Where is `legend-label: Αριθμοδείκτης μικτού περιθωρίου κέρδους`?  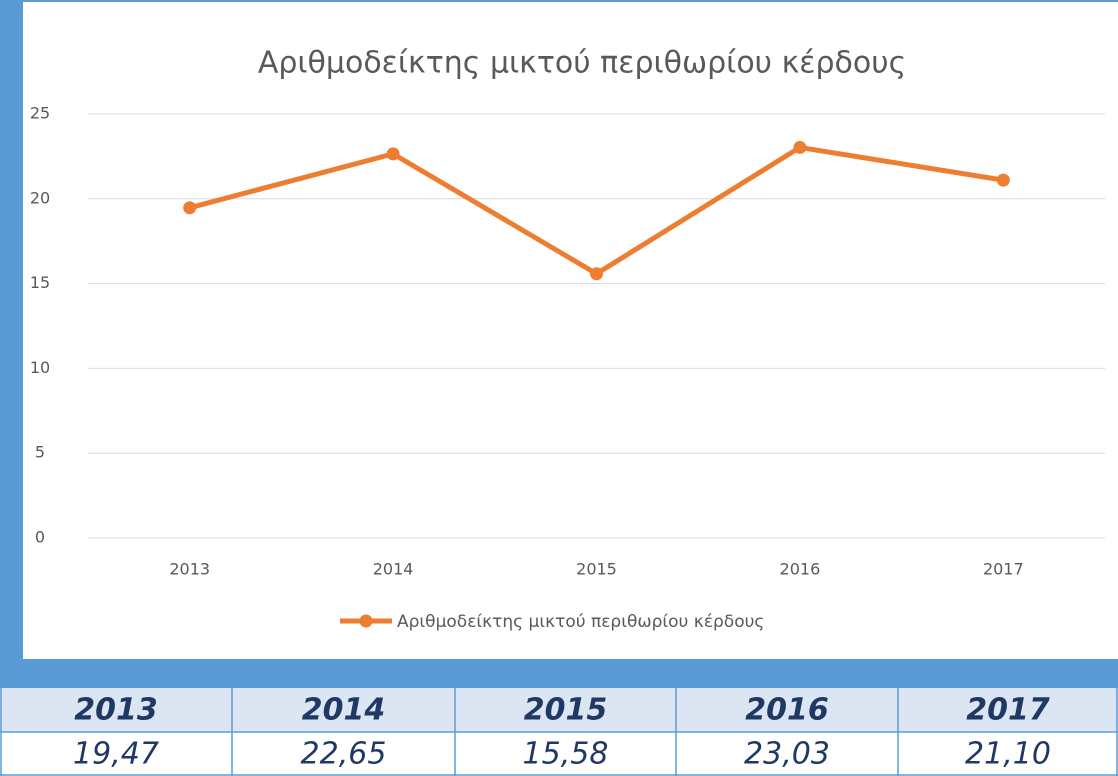 legend-label: Αριθμοδείκτης μικτού περιθωρίου κέρδους is located at coordinates (580, 622).